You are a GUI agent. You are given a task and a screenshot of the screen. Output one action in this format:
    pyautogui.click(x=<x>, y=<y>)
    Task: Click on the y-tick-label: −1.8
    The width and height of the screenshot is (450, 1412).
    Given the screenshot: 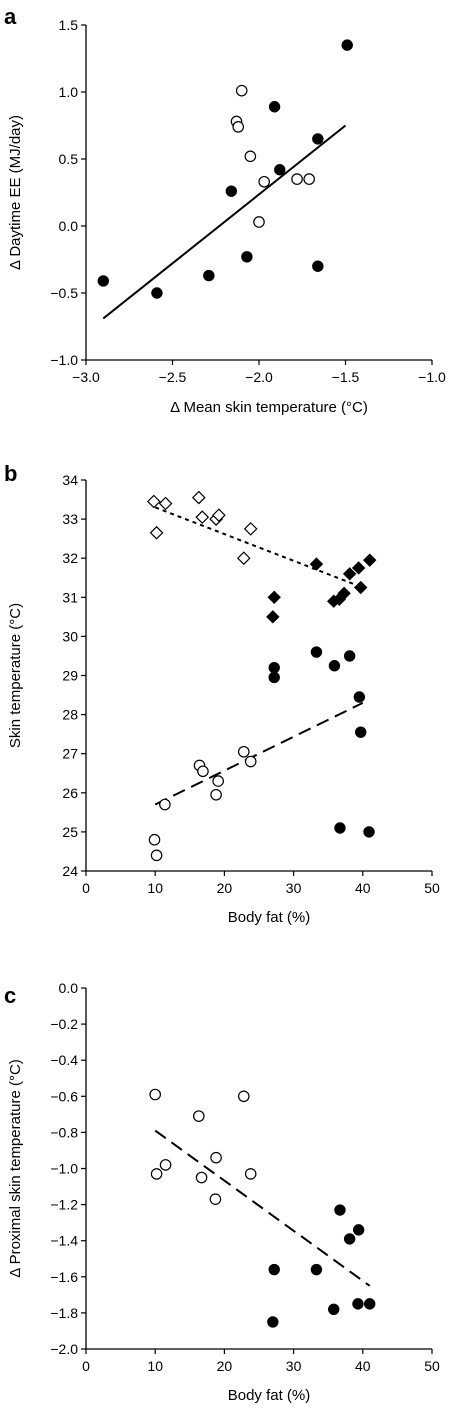 What is the action you would take?
    pyautogui.click(x=64, y=1313)
    